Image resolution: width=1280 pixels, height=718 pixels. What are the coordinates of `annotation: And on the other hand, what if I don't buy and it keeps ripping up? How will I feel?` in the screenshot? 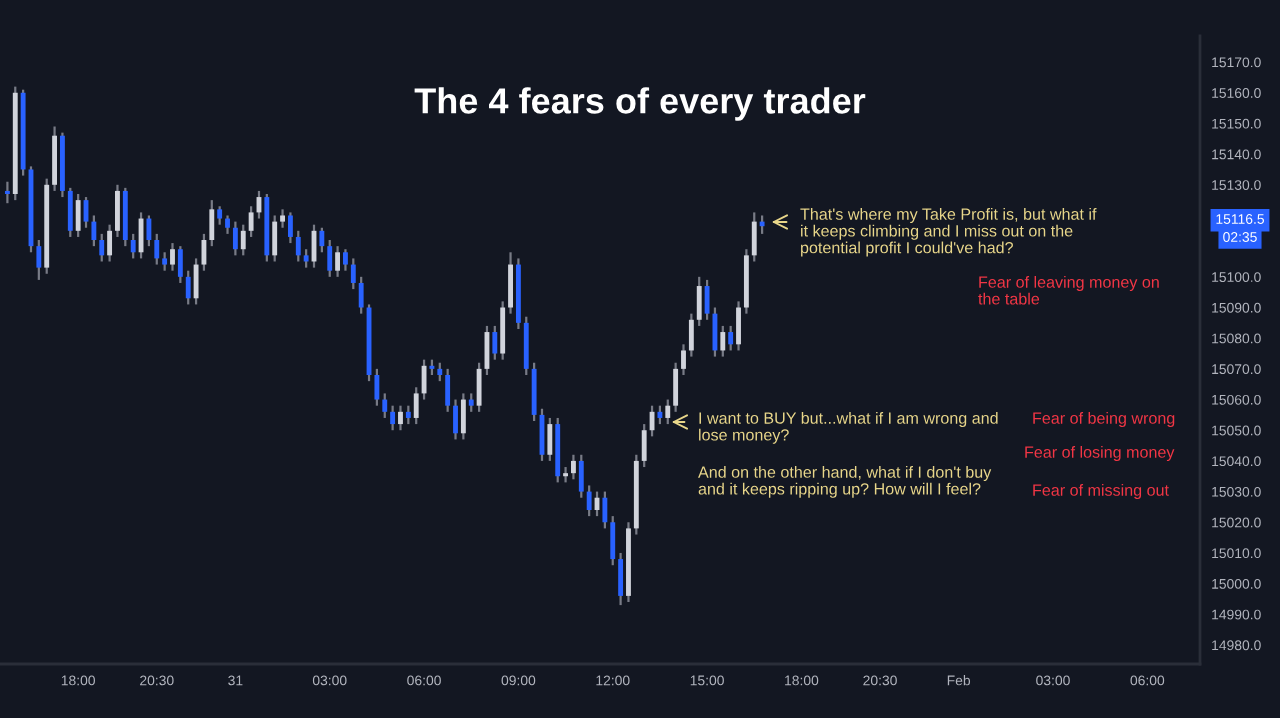 It's located at (845, 482).